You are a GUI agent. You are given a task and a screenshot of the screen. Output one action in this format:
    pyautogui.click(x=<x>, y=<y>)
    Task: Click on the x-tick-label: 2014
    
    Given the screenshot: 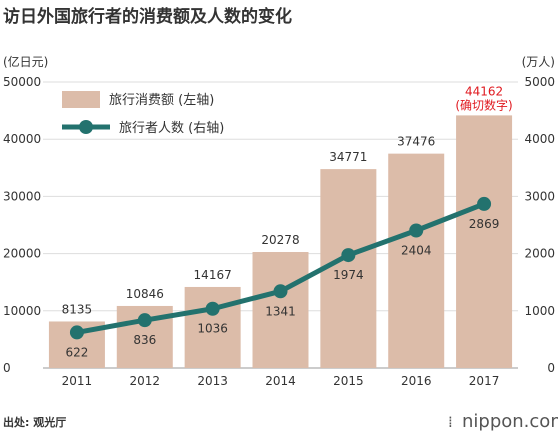 What is the action you would take?
    pyautogui.click(x=280, y=381)
    